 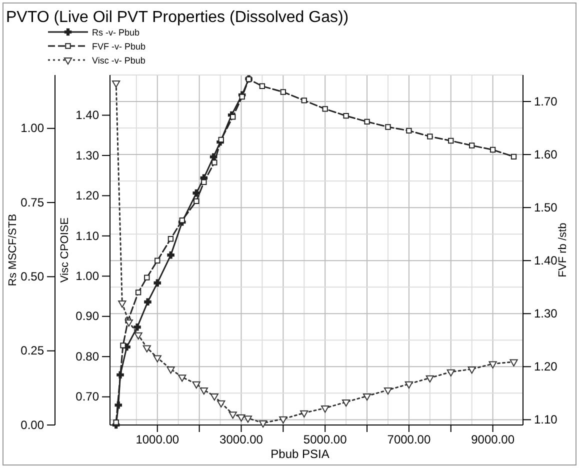 What do you see at coordinates (13, 250) in the screenshot?
I see `y-axis-title: Rs MSCF/STB` at bounding box center [13, 250].